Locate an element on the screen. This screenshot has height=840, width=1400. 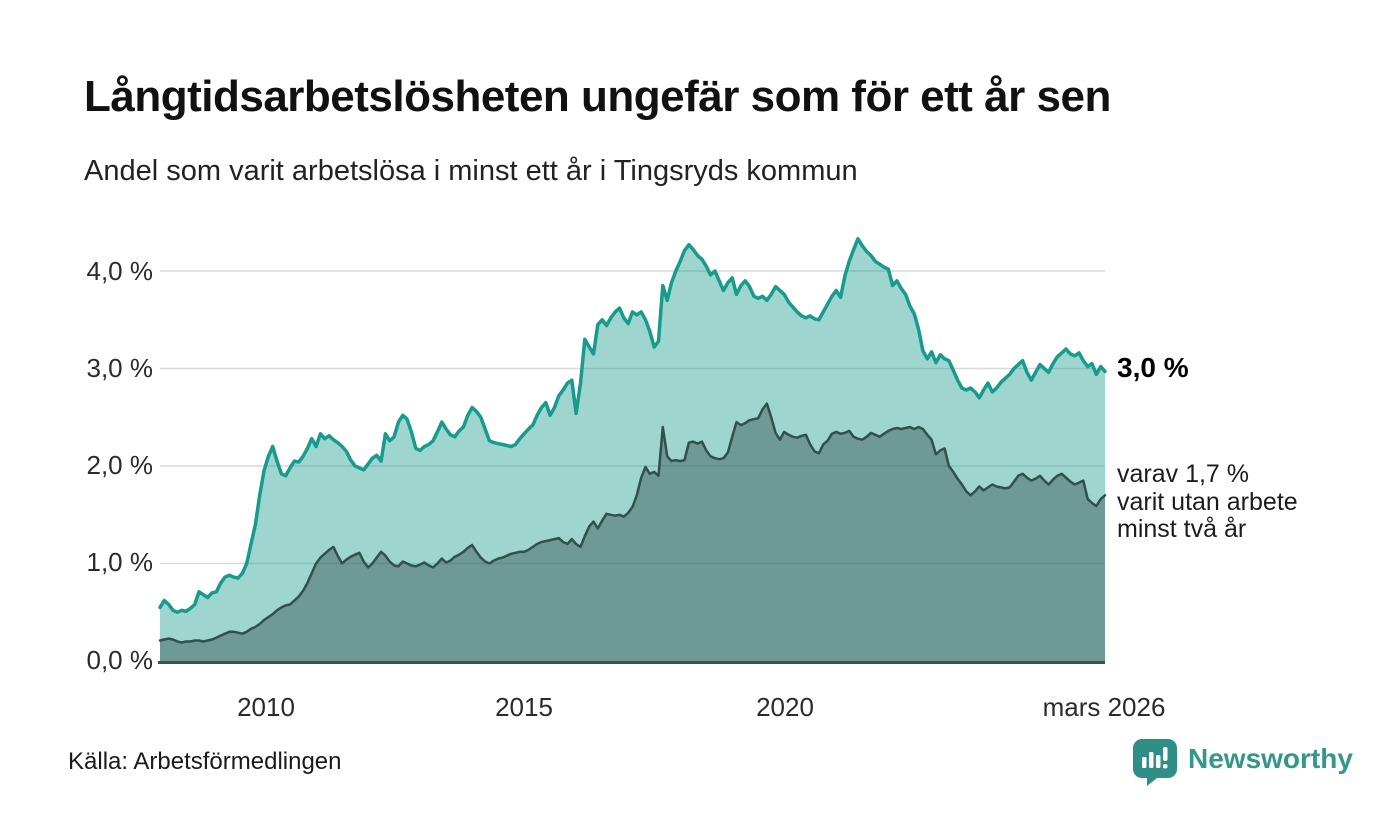
y-axis-label-3: 3,0 % is located at coordinates (120, 368).